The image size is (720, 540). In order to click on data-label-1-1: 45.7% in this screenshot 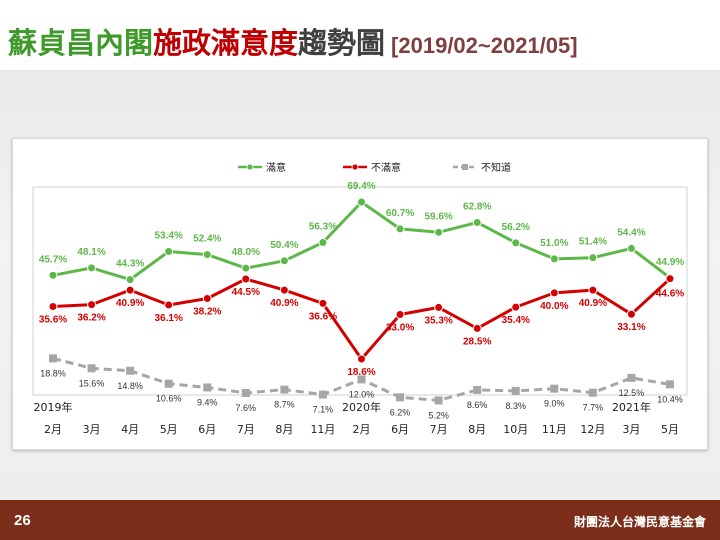, I will do `click(53, 259)`.